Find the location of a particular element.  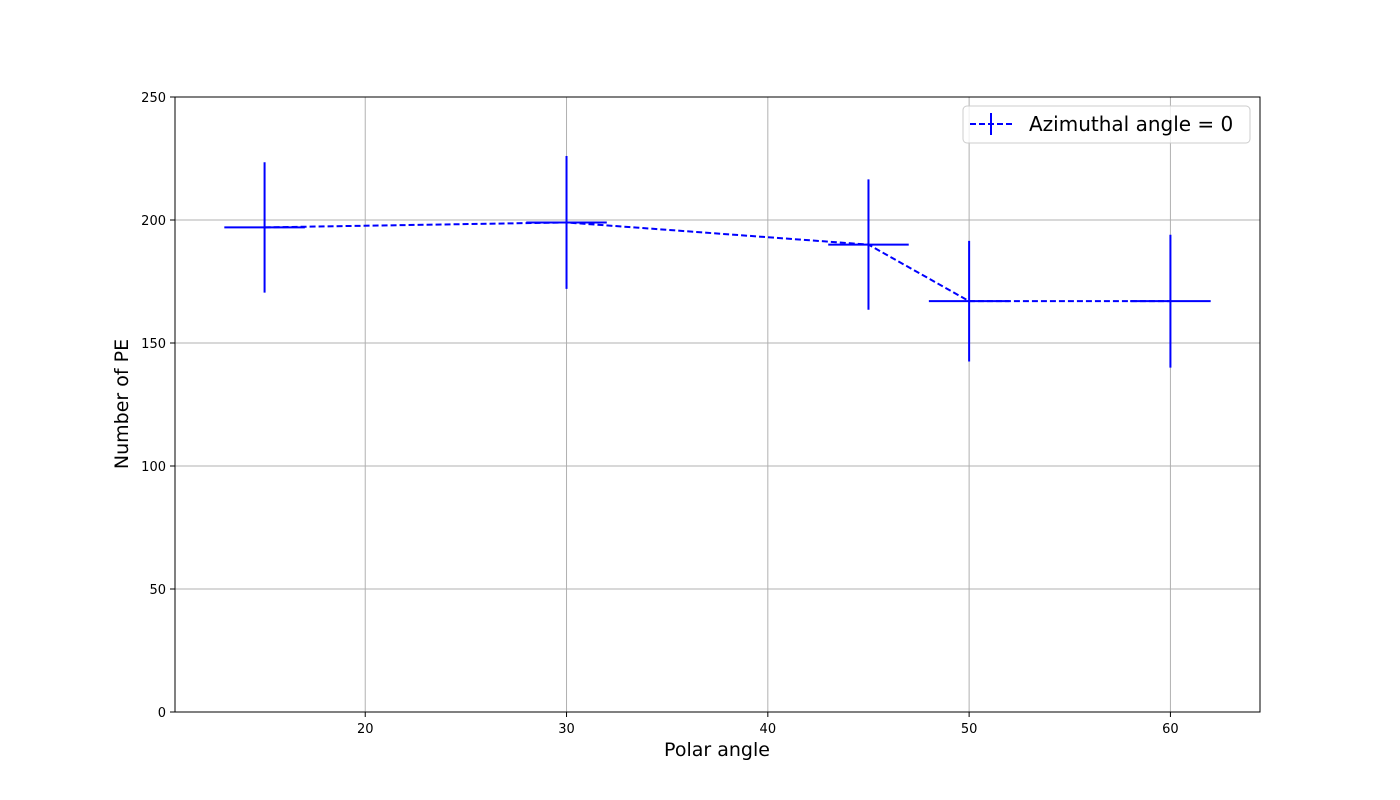

x-tick-label: 40 is located at coordinates (768, 729).